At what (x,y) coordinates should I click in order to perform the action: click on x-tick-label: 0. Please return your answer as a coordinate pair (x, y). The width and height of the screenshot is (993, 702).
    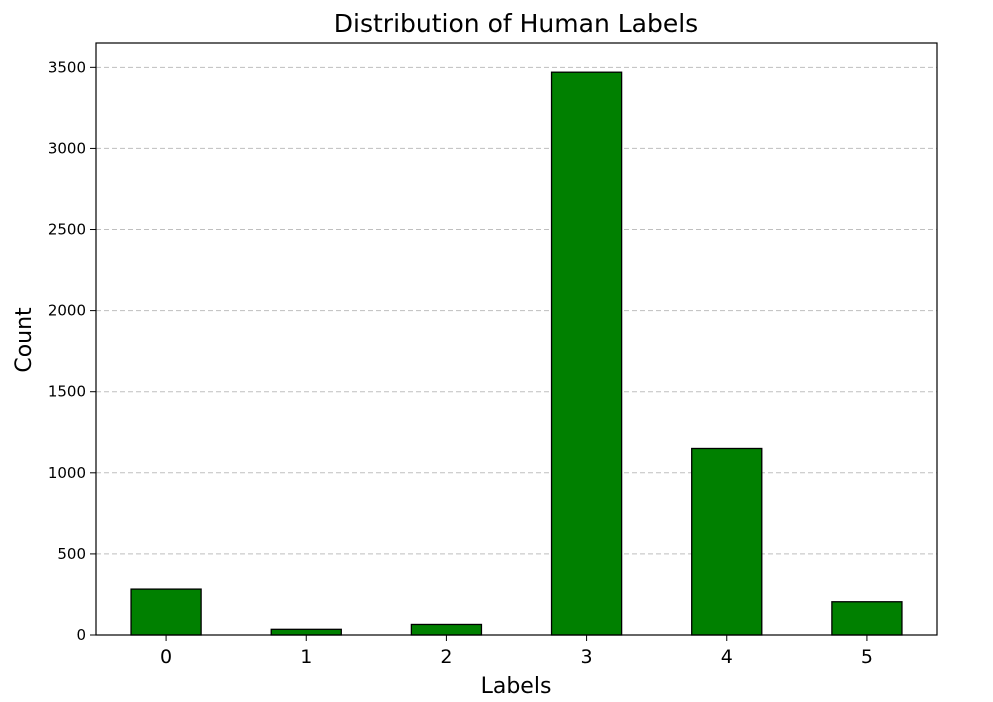
    Looking at the image, I should click on (166, 657).